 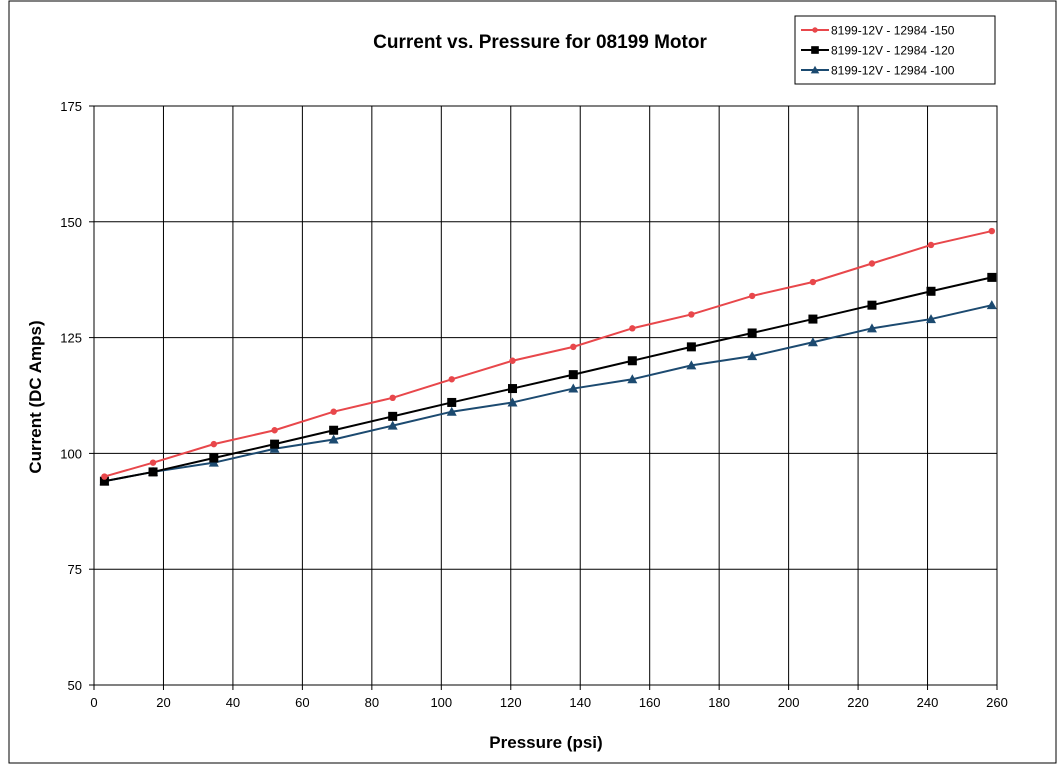 I want to click on legend-label: 8199-12V - 12984 -150, so click(x=893, y=31).